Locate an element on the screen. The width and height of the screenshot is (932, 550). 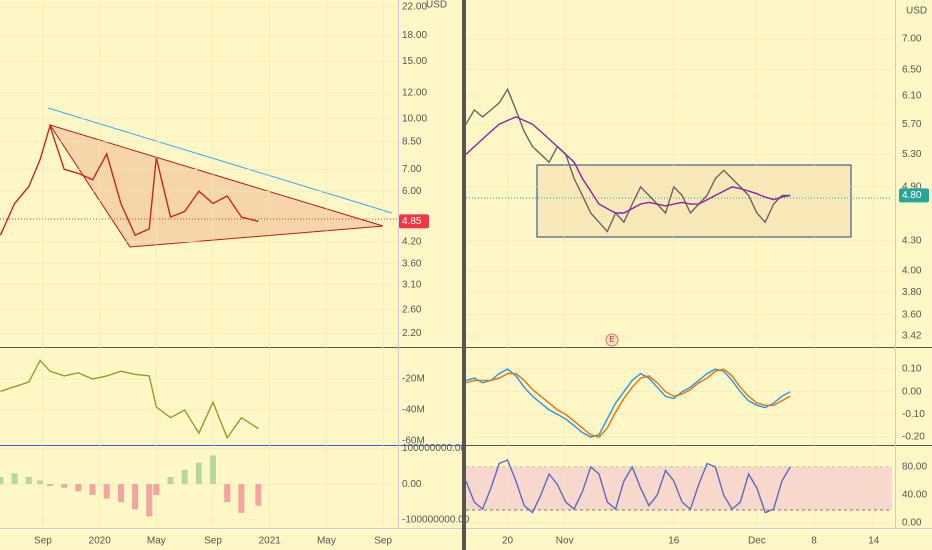
y-tick-label: 0.10 is located at coordinates (912, 369).